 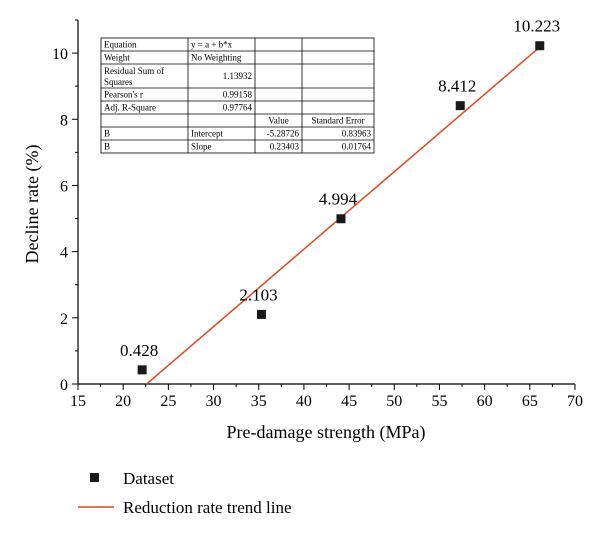 What do you see at coordinates (530, 401) in the screenshot?
I see `x-tick-label: 65` at bounding box center [530, 401].